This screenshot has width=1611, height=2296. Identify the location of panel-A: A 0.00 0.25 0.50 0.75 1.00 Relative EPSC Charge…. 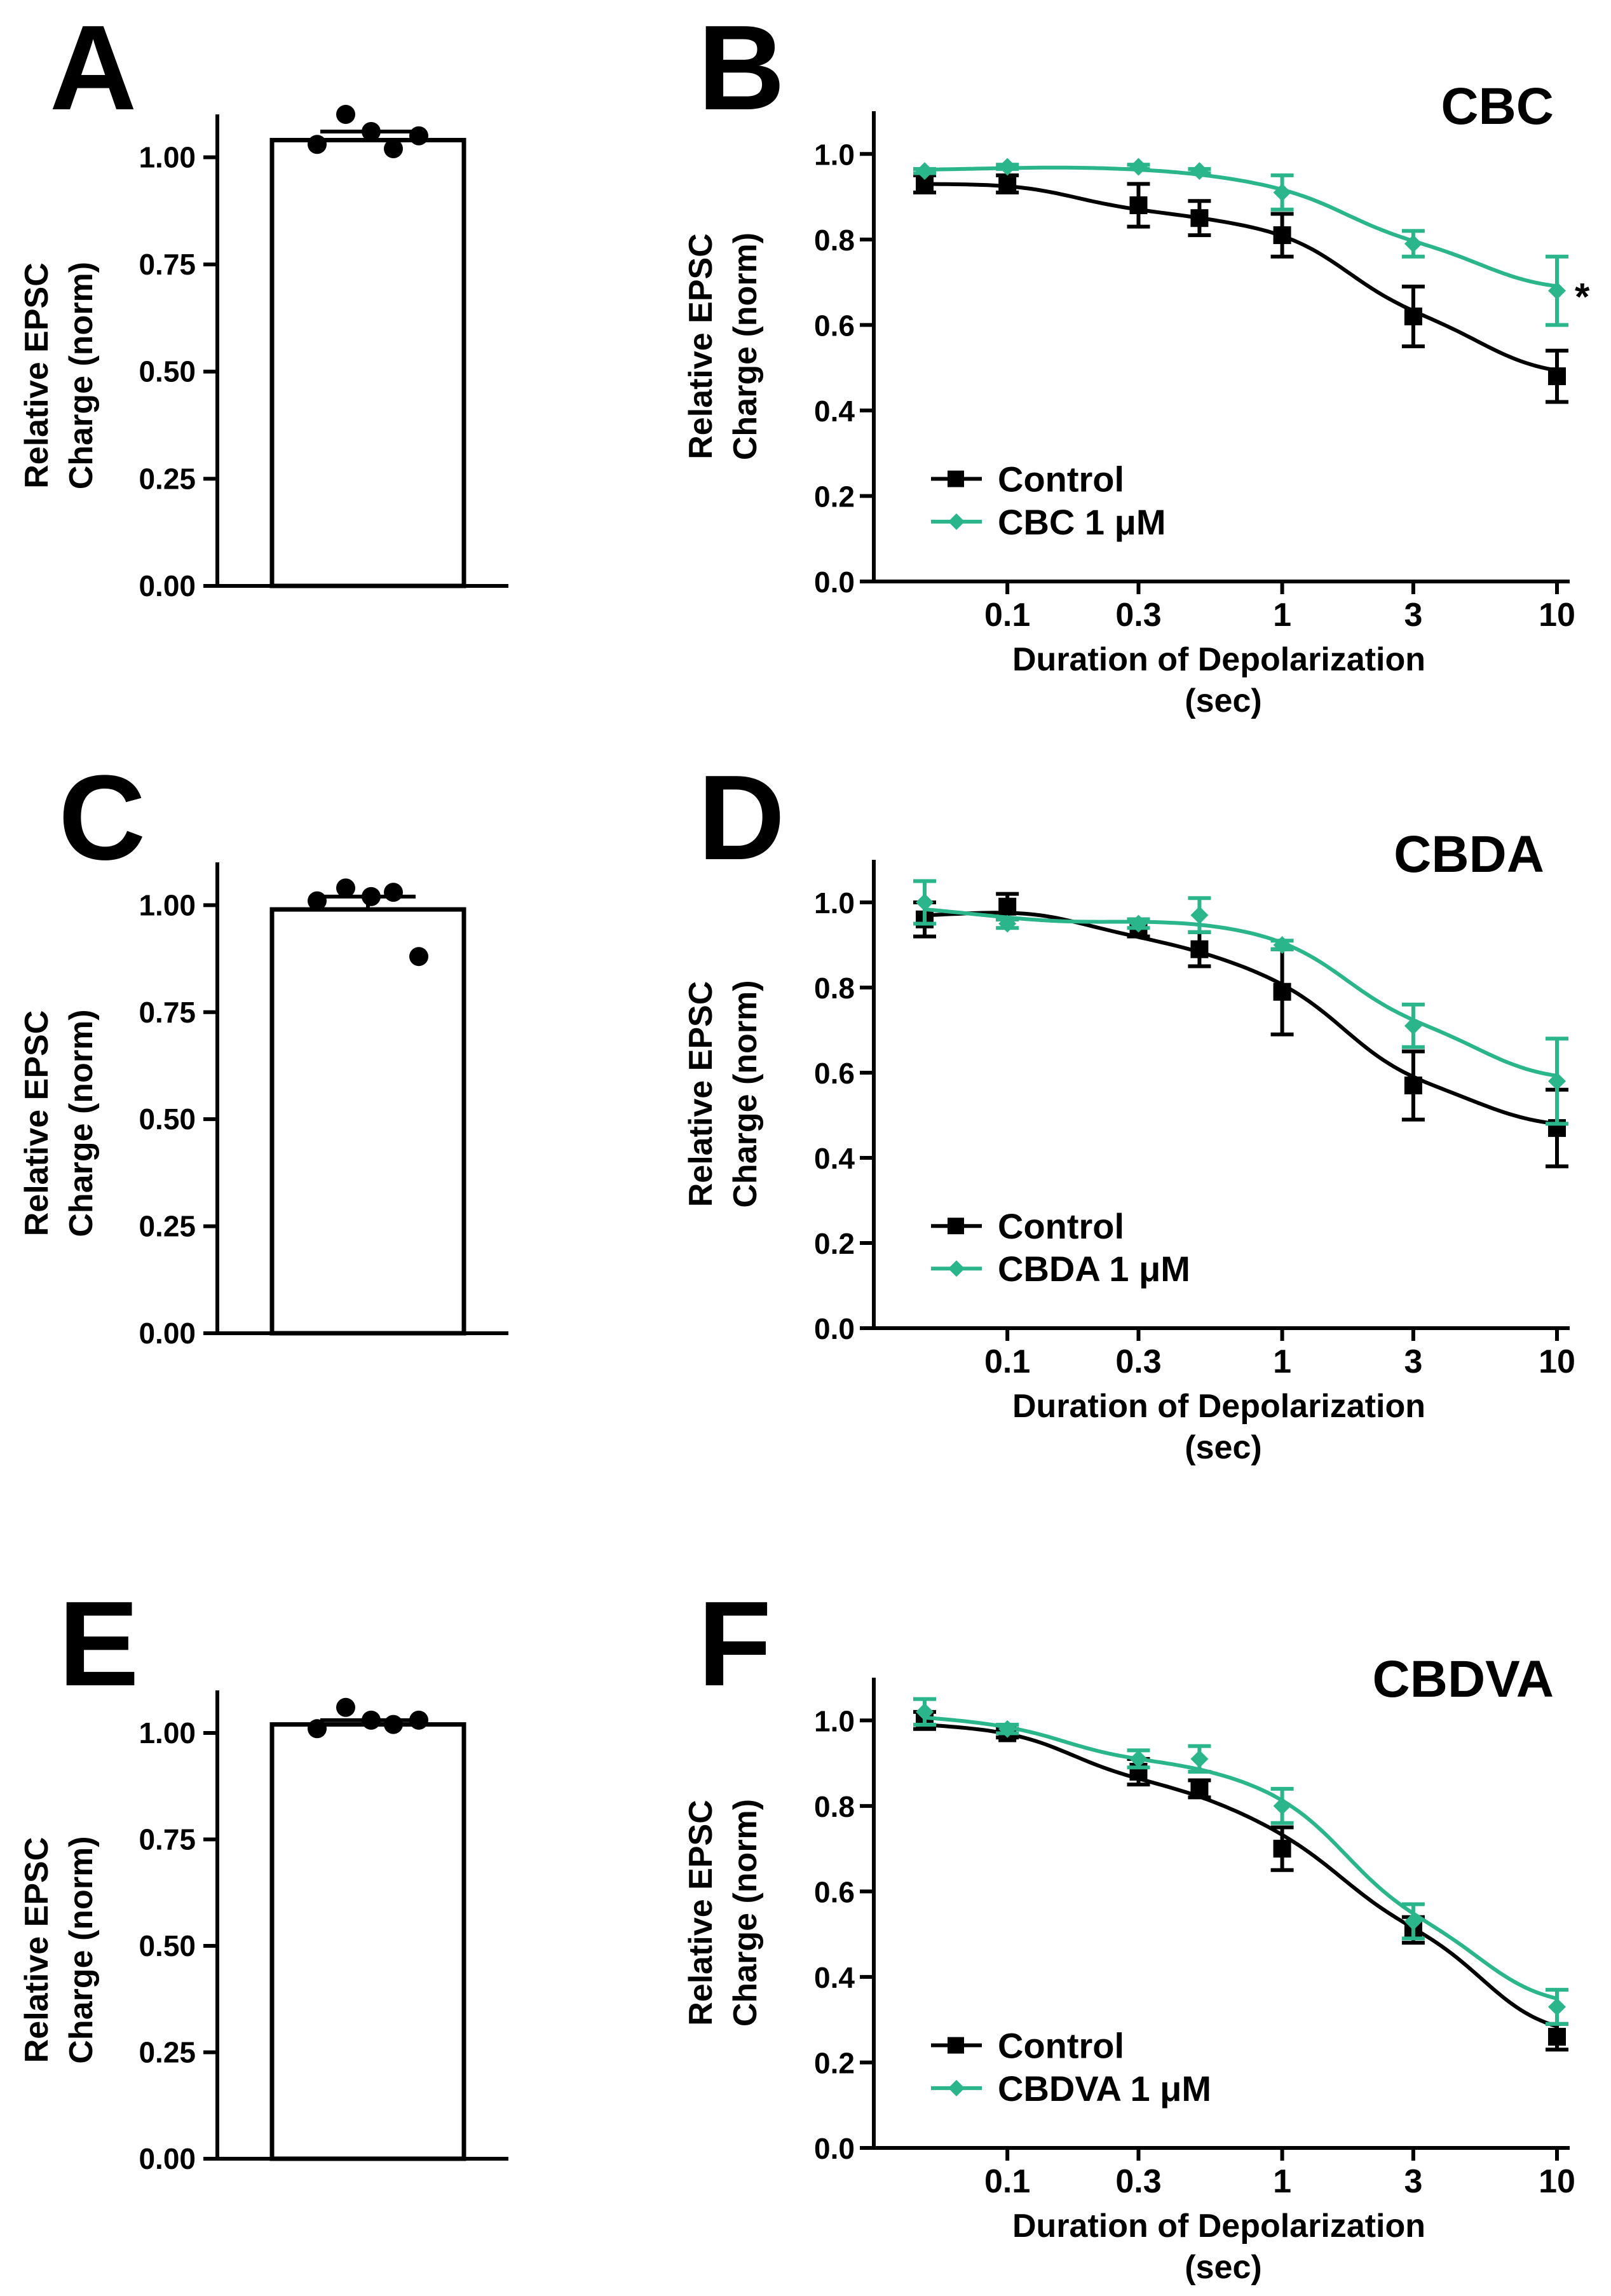
(263, 301).